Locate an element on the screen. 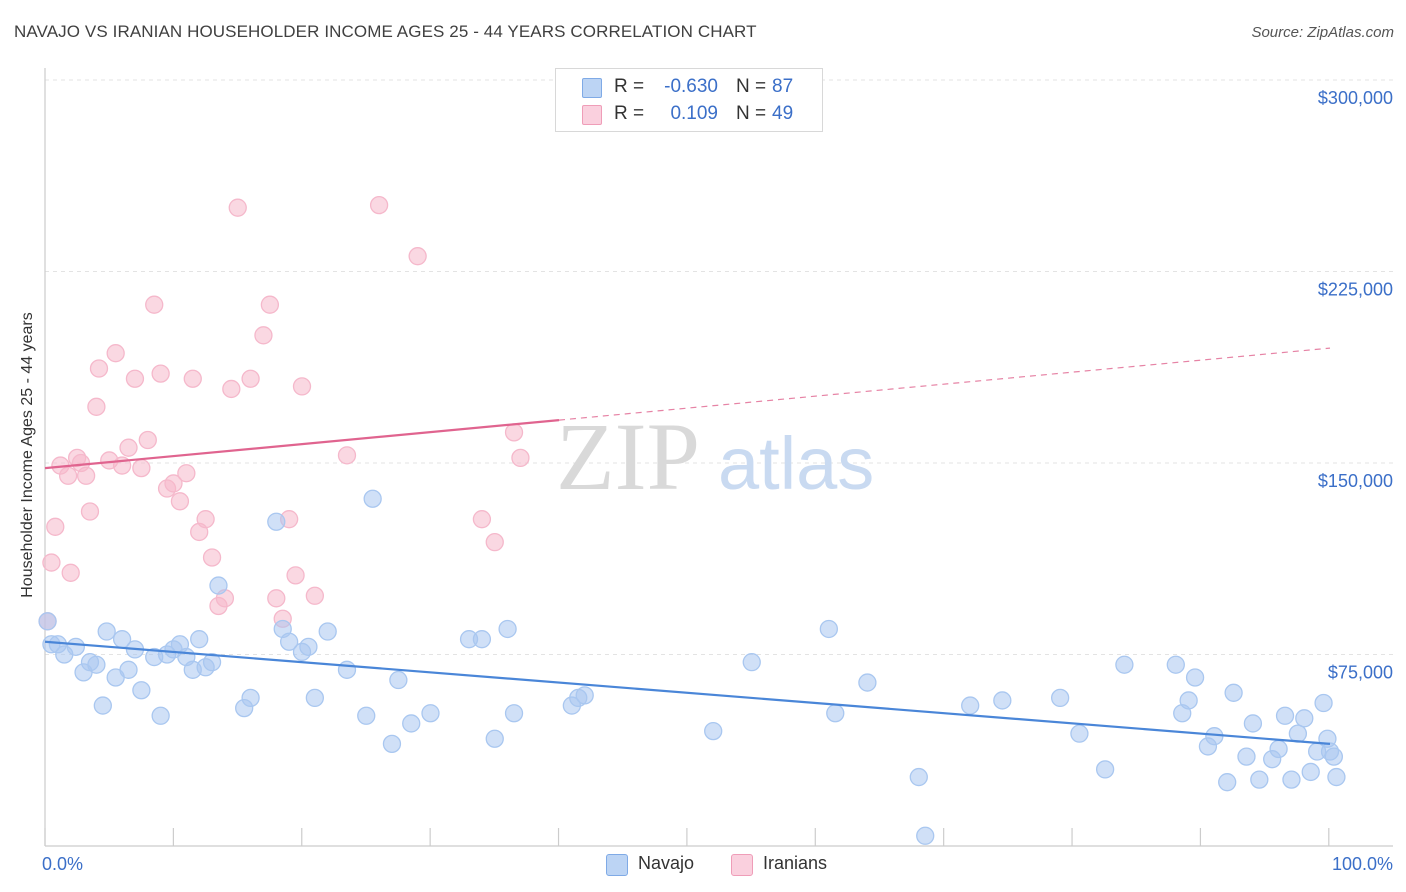 This screenshot has height=892, width=1406. series-label-navajo: Navajo is located at coordinates (666, 863).